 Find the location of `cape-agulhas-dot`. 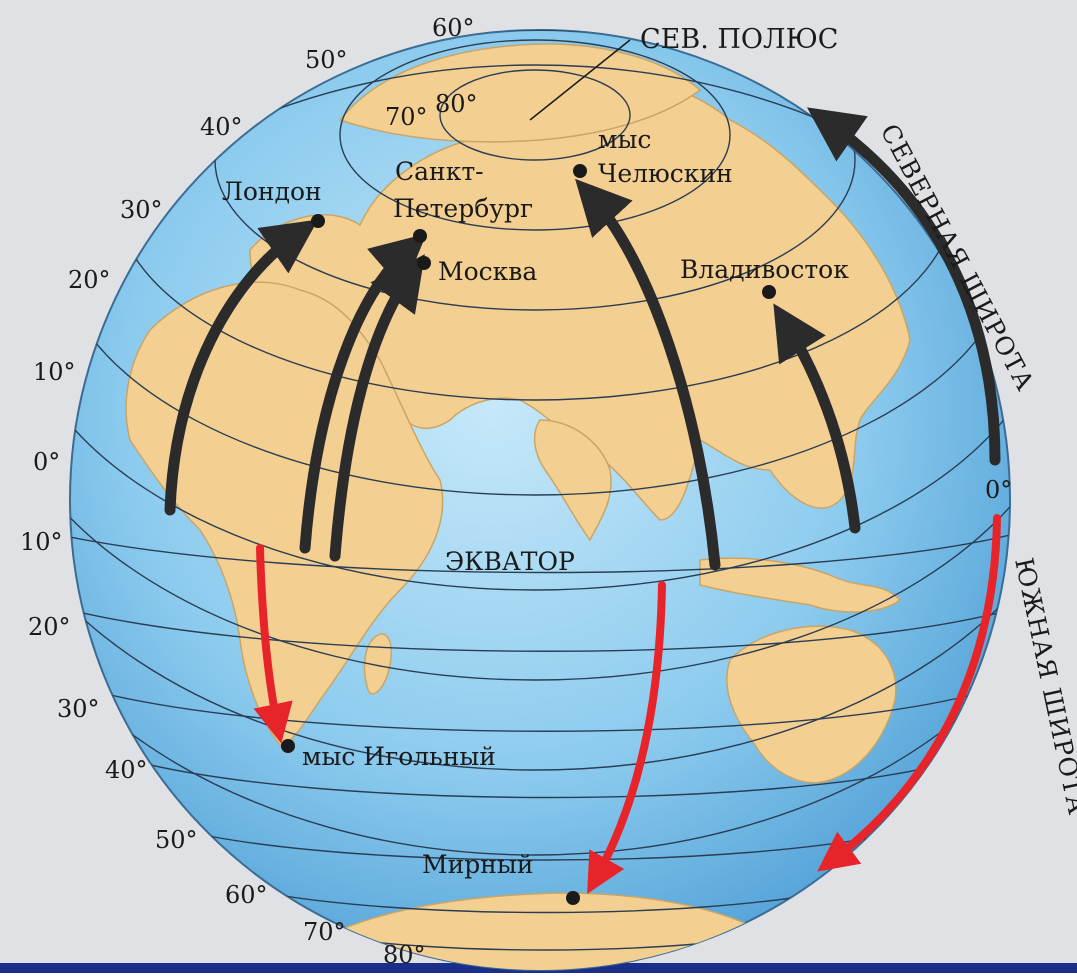

cape-agulhas-dot is located at coordinates (288, 746).